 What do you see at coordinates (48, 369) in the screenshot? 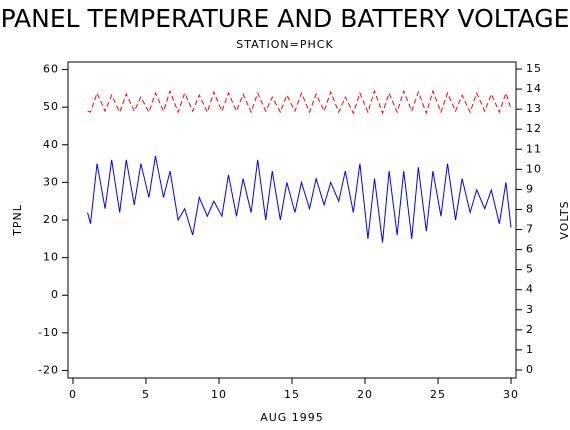
I see `y-tick-label: -20` at bounding box center [48, 369].